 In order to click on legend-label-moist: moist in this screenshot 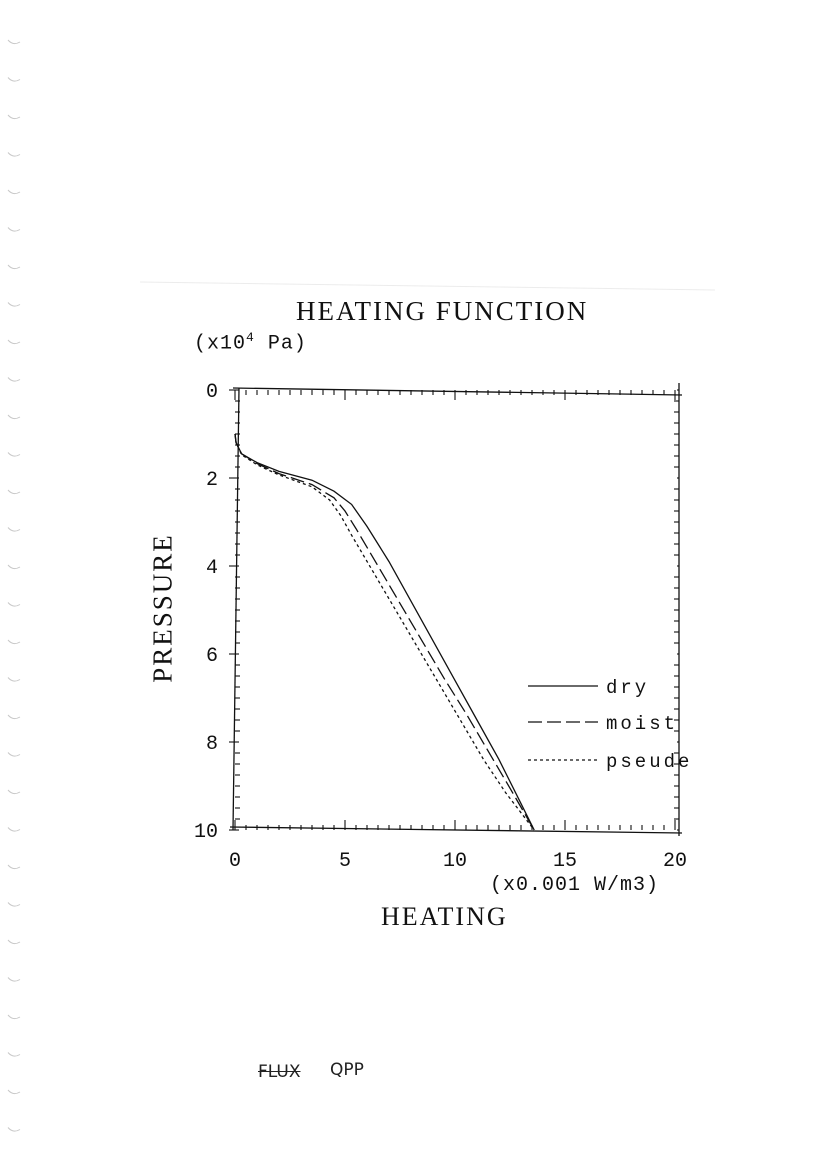, I will do `click(642, 724)`.